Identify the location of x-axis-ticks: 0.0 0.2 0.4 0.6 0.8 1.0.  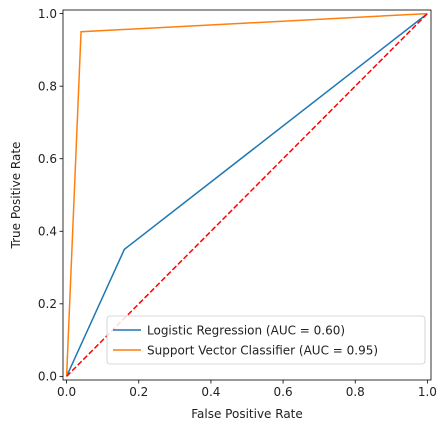
(247, 389).